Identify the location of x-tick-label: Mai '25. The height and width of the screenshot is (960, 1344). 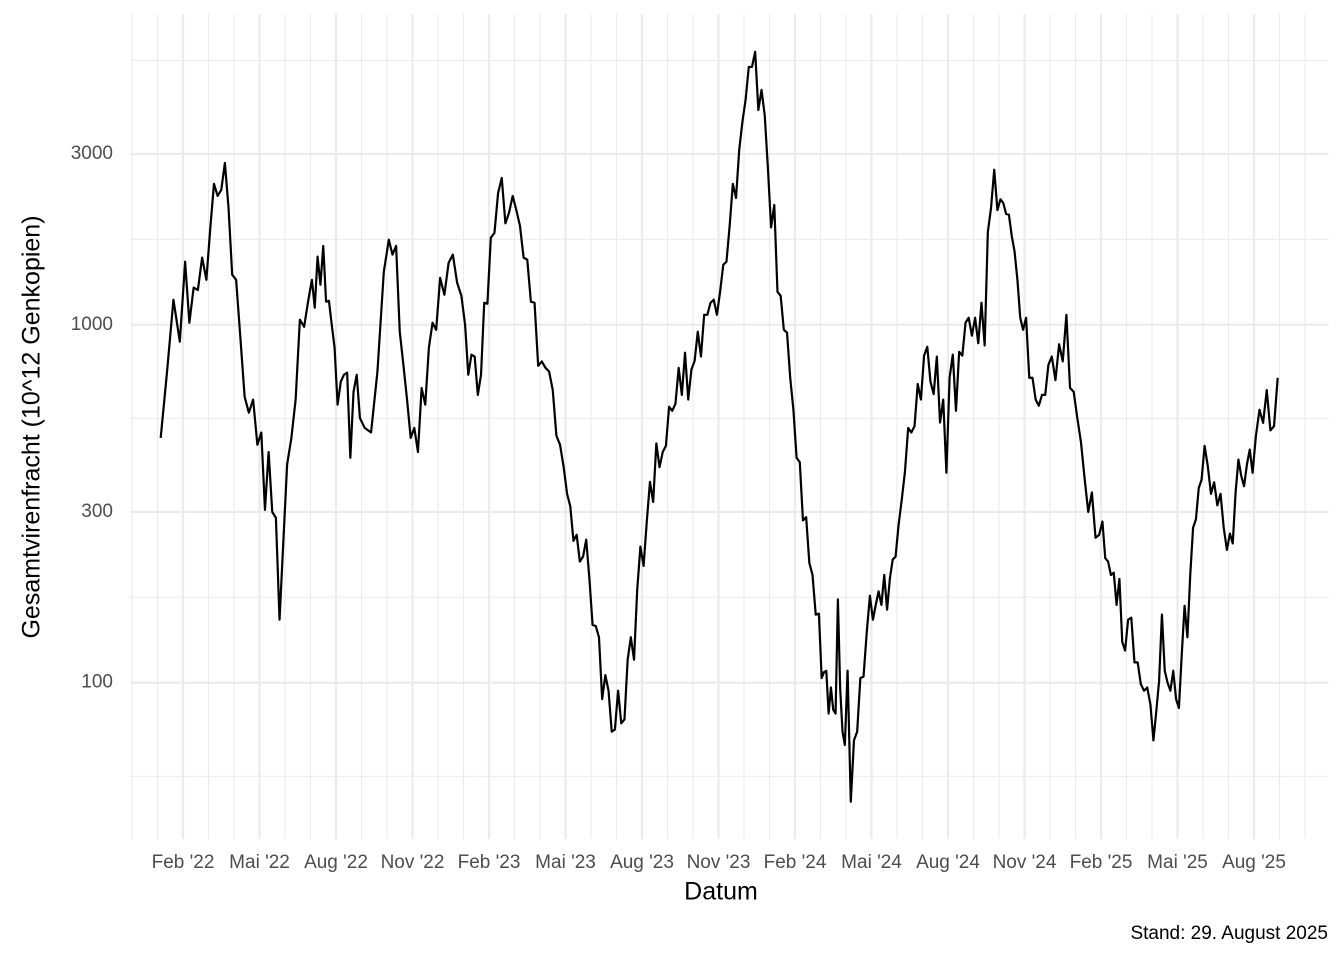
(1177, 862).